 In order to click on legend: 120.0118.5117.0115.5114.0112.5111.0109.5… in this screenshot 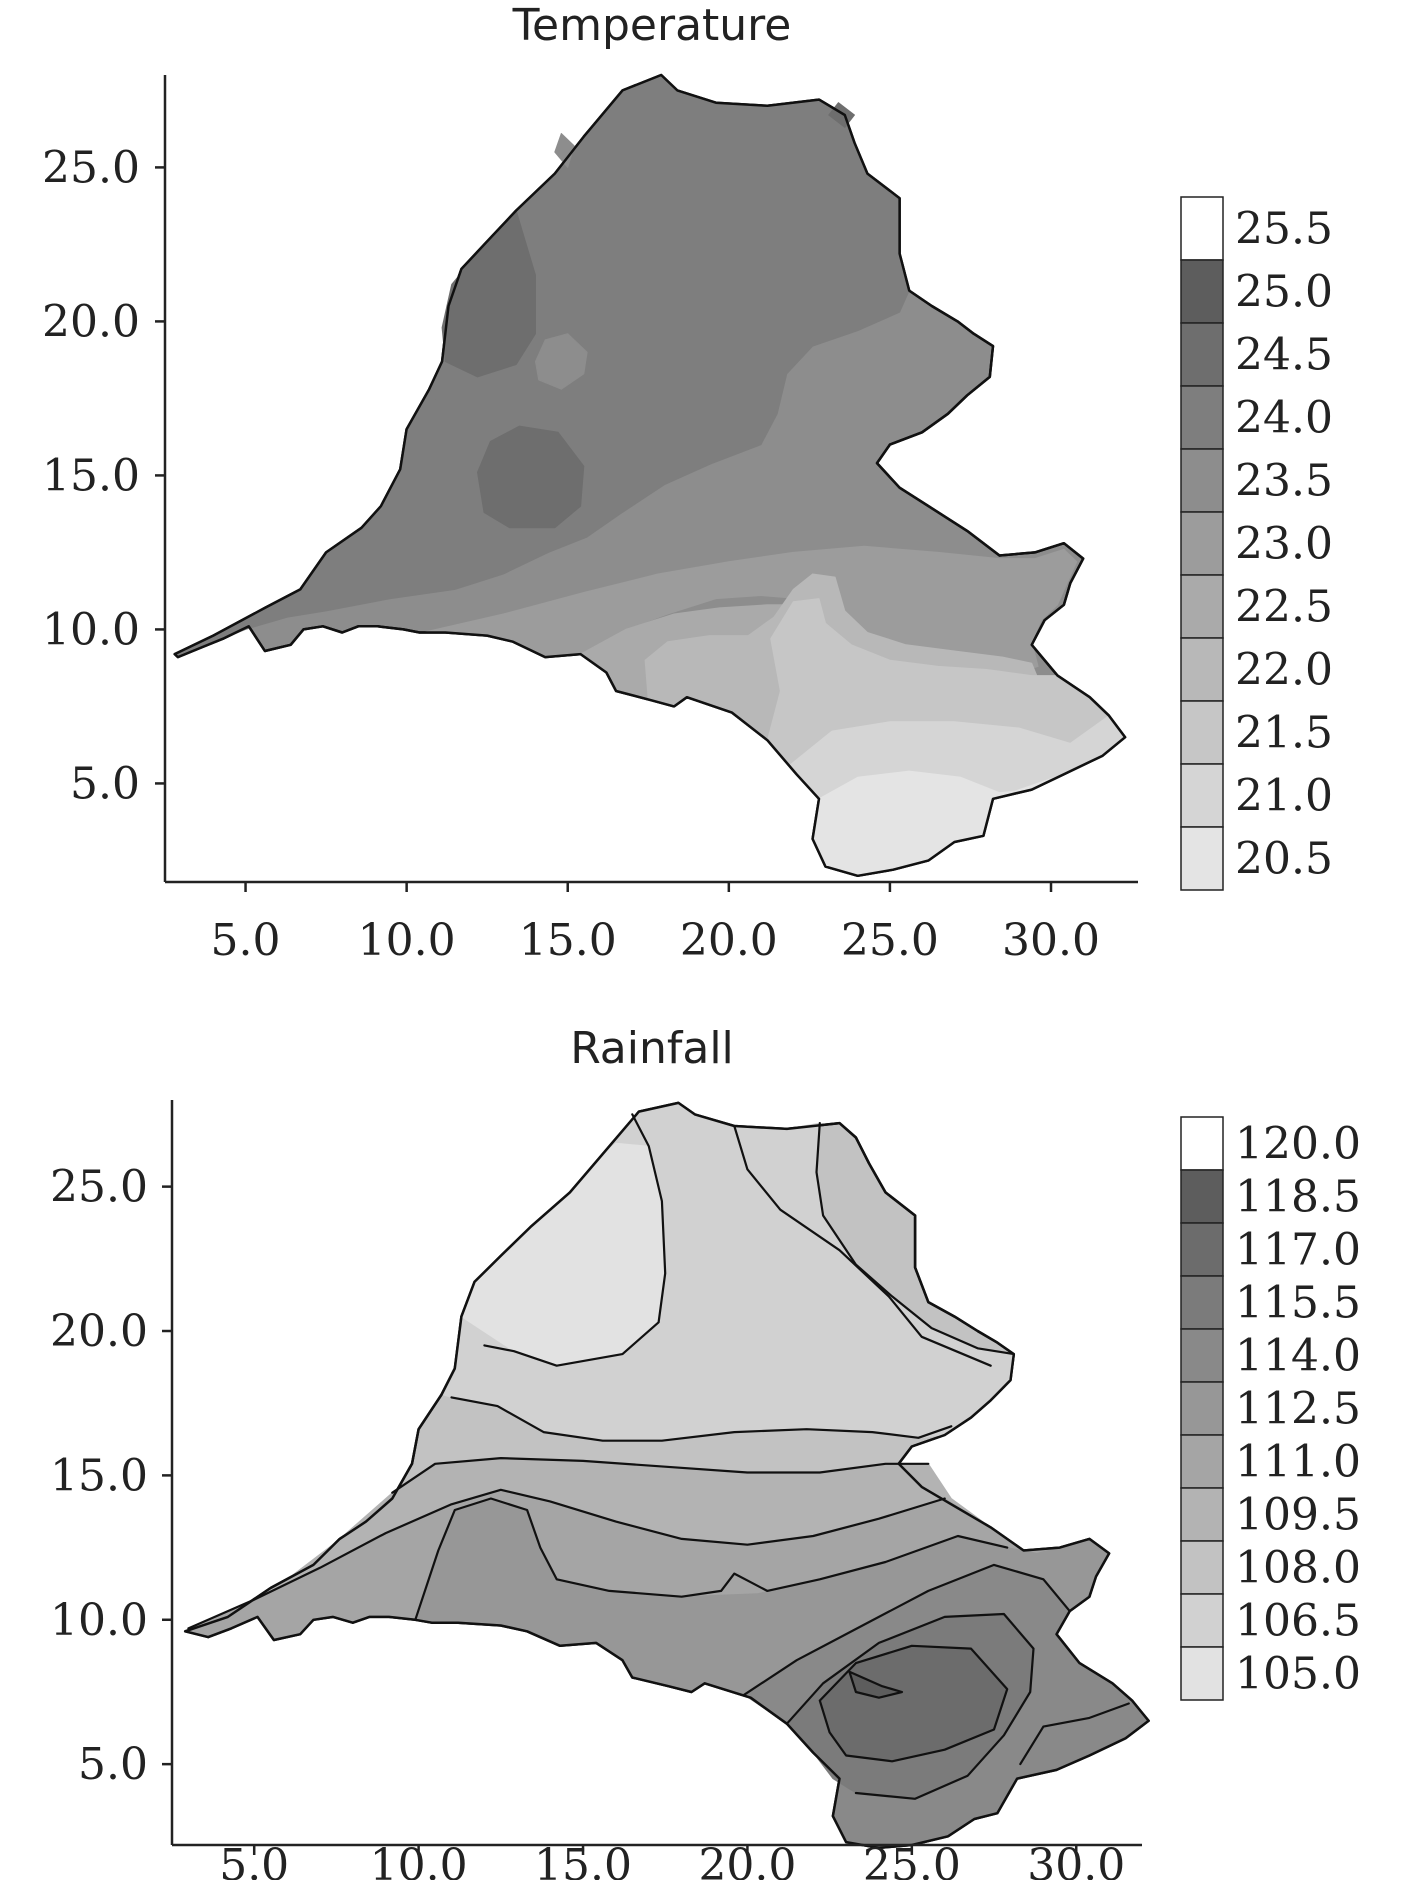, I will do `click(1271, 1408)`.